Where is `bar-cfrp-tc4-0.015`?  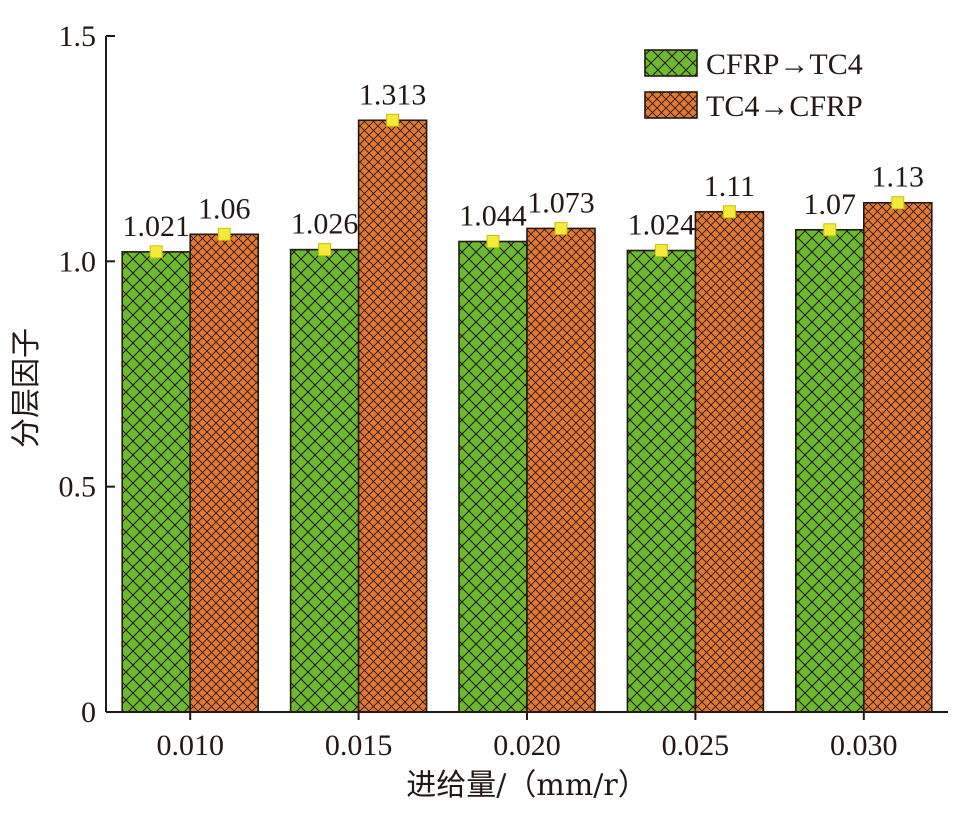
bar-cfrp-tc4-0.015 is located at coordinates (324, 480).